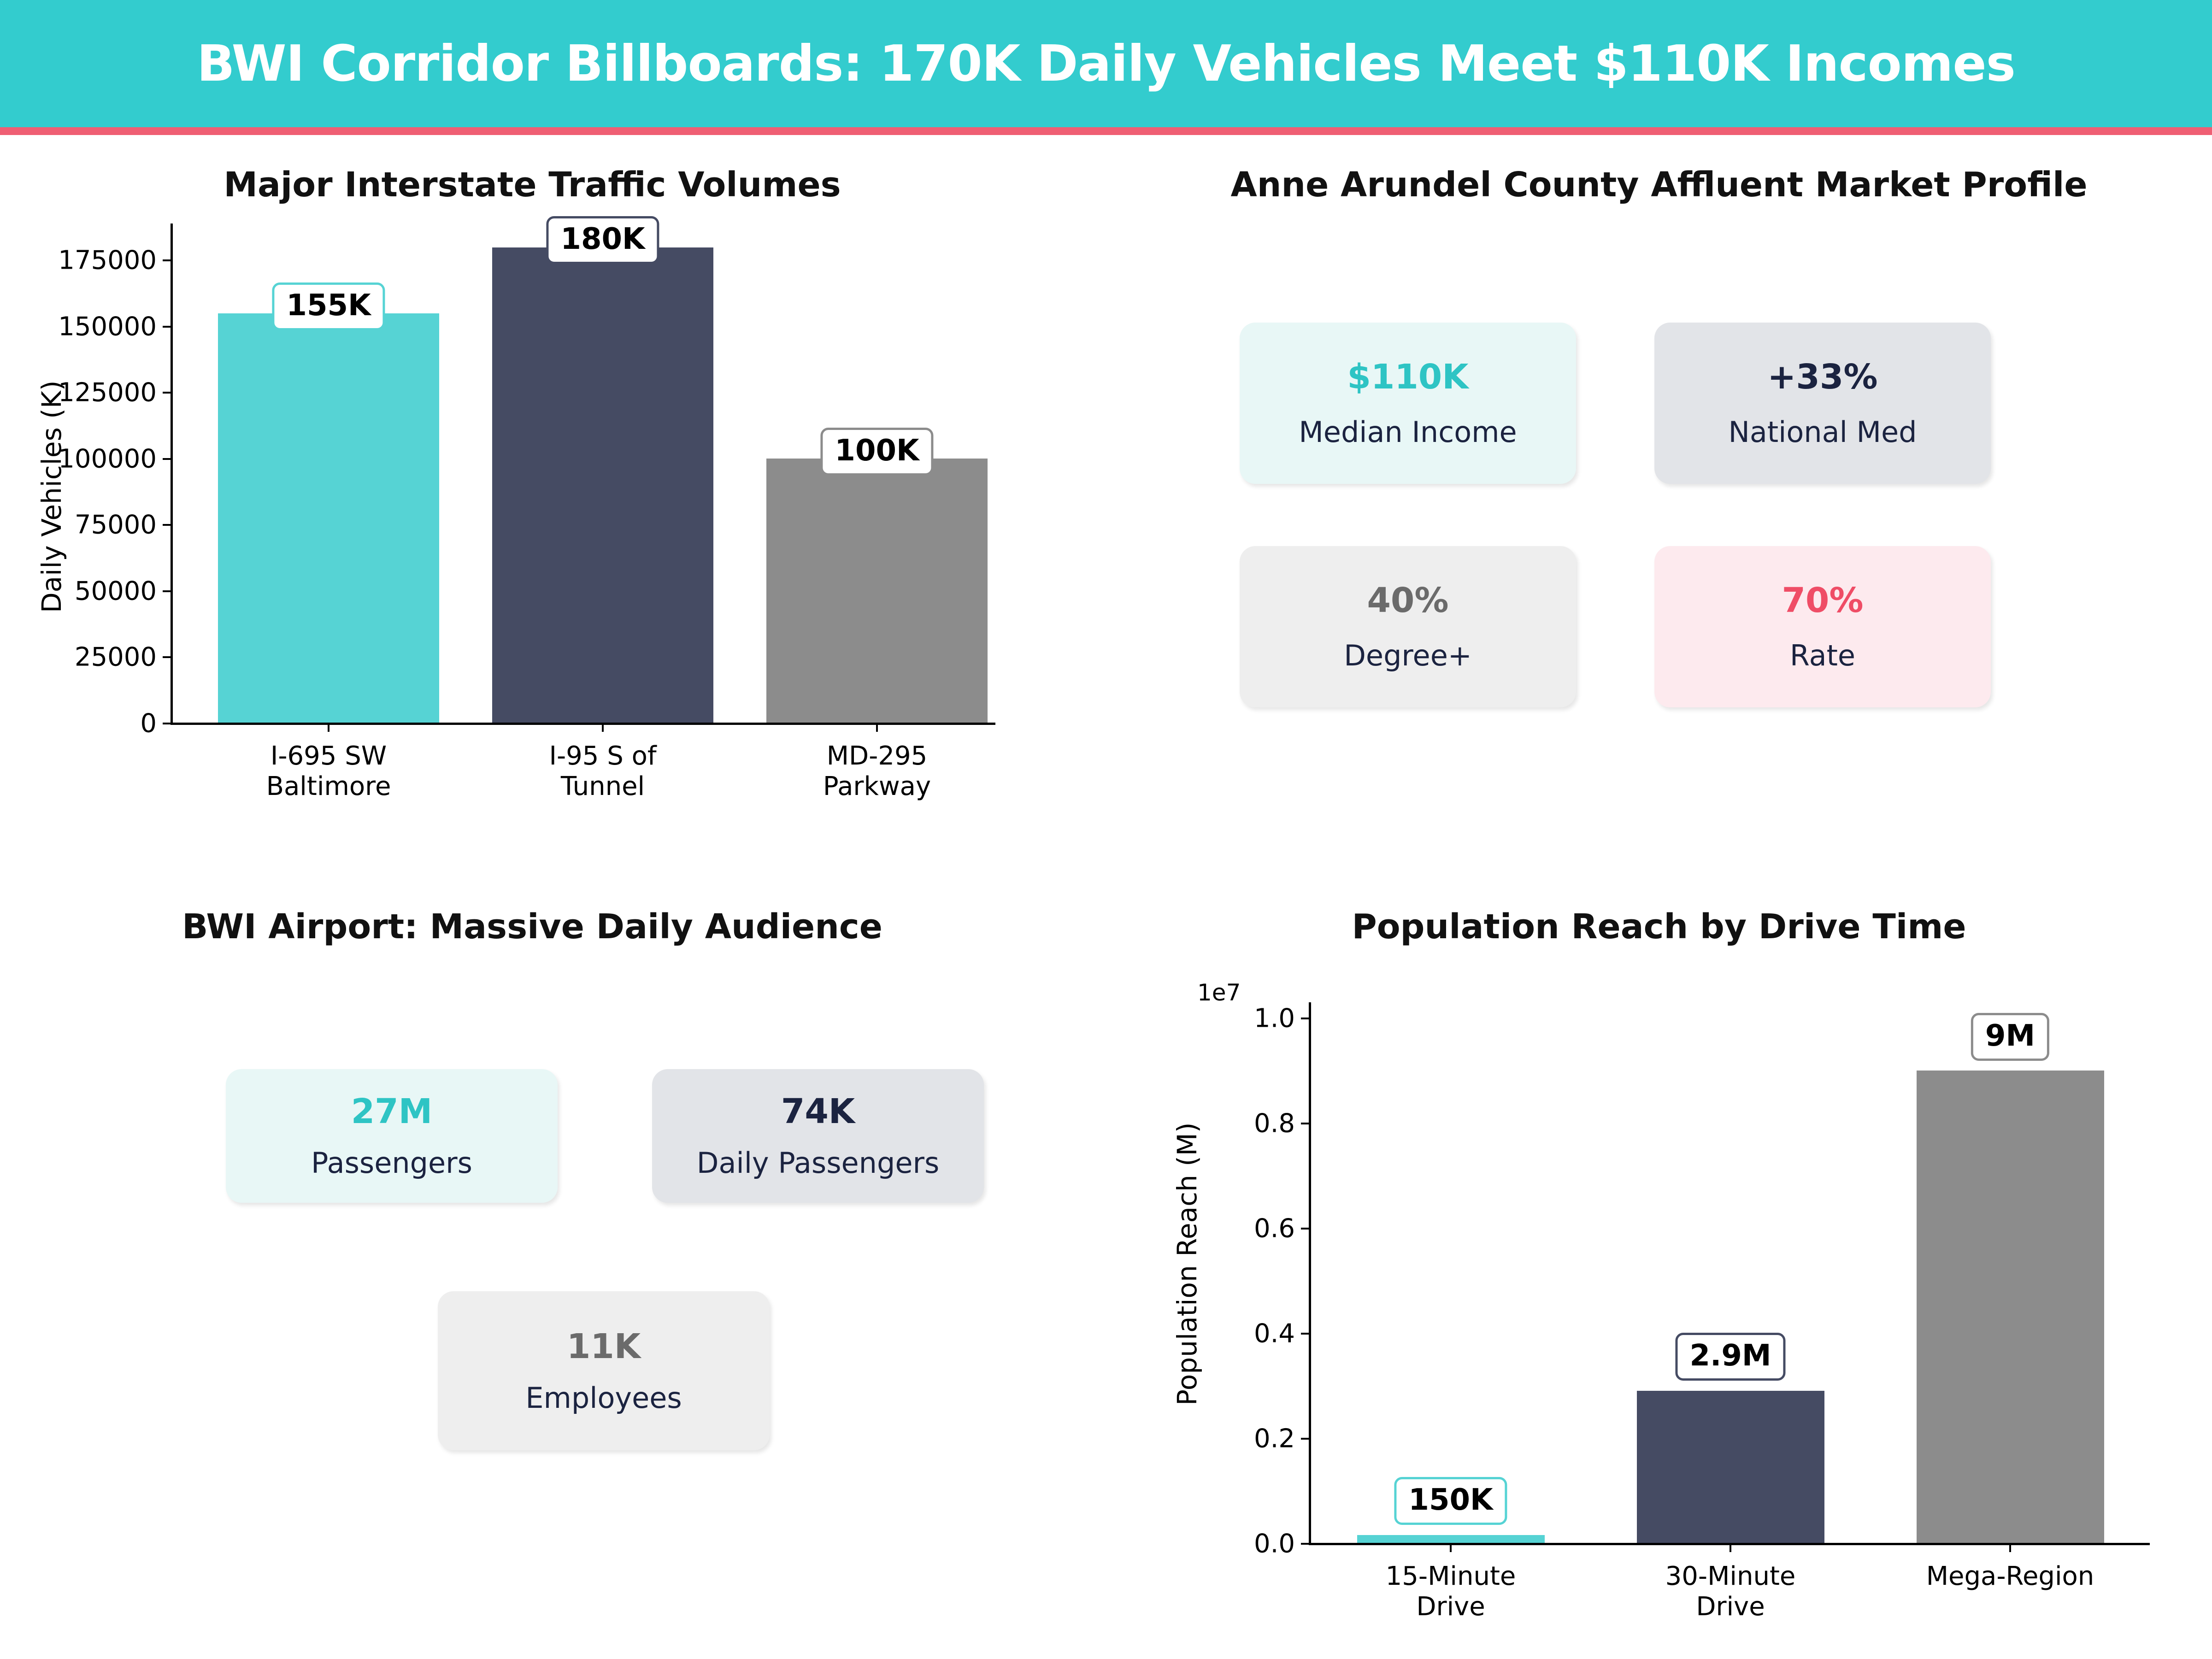 This screenshot has height=1659, width=2212. I want to click on kpi-label: National Med, so click(1822, 432).